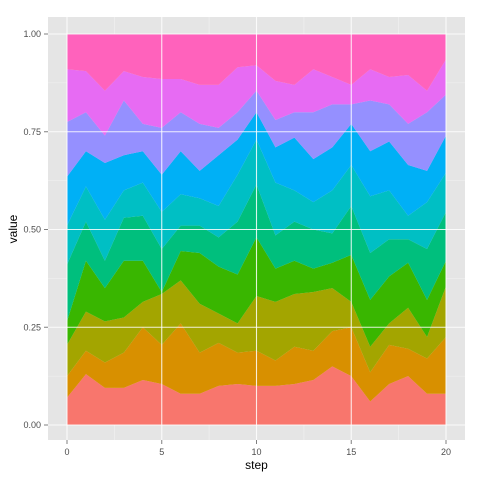  I want to click on y-axis: 0.00 0.25 0.50 0.75 1.00, so click(35, 229).